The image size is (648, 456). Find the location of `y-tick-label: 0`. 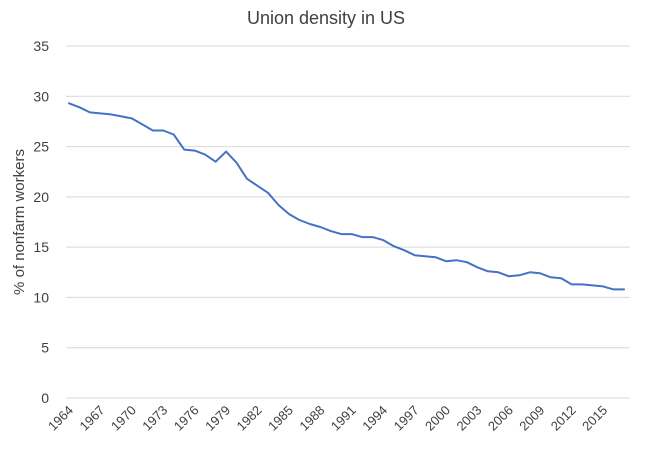

y-tick-label: 0 is located at coordinates (45, 398).